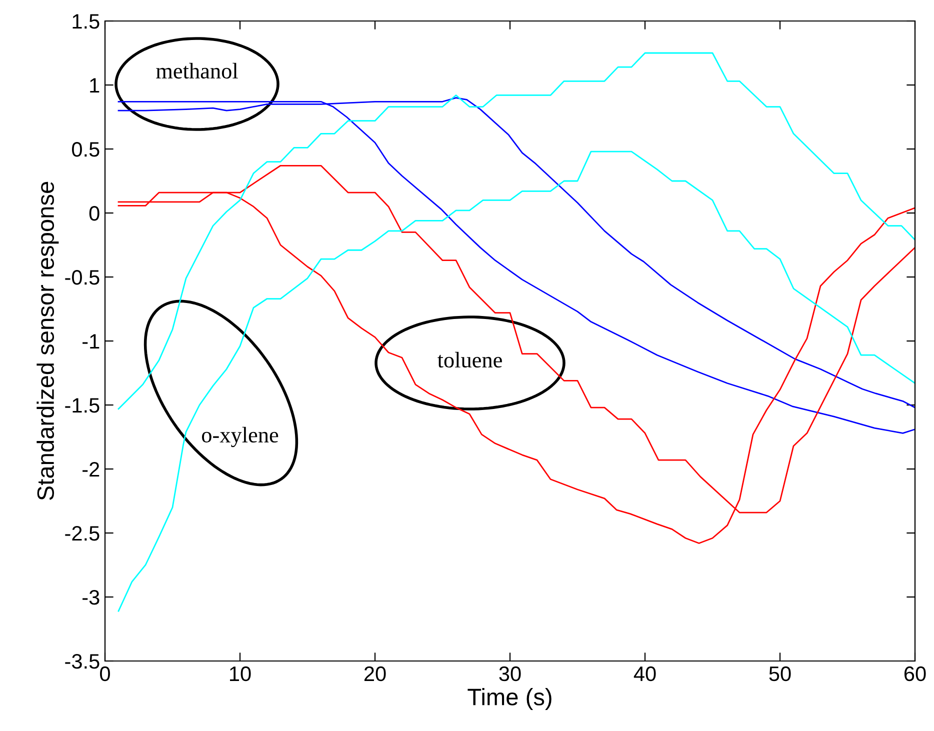  What do you see at coordinates (240, 437) in the screenshot?
I see `annotation: o-xylene` at bounding box center [240, 437].